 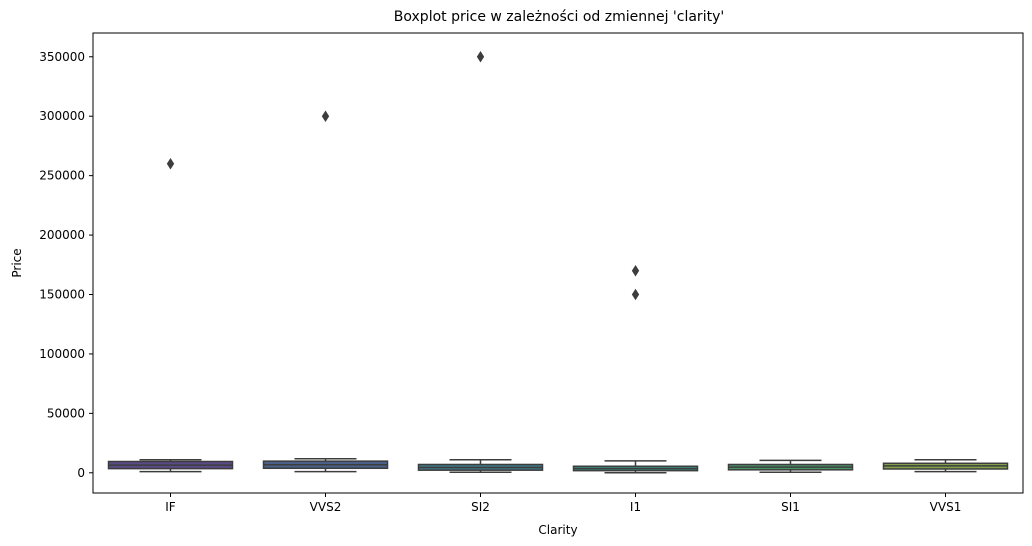 What do you see at coordinates (557, 530) in the screenshot?
I see `x-axis-label: Clarity` at bounding box center [557, 530].